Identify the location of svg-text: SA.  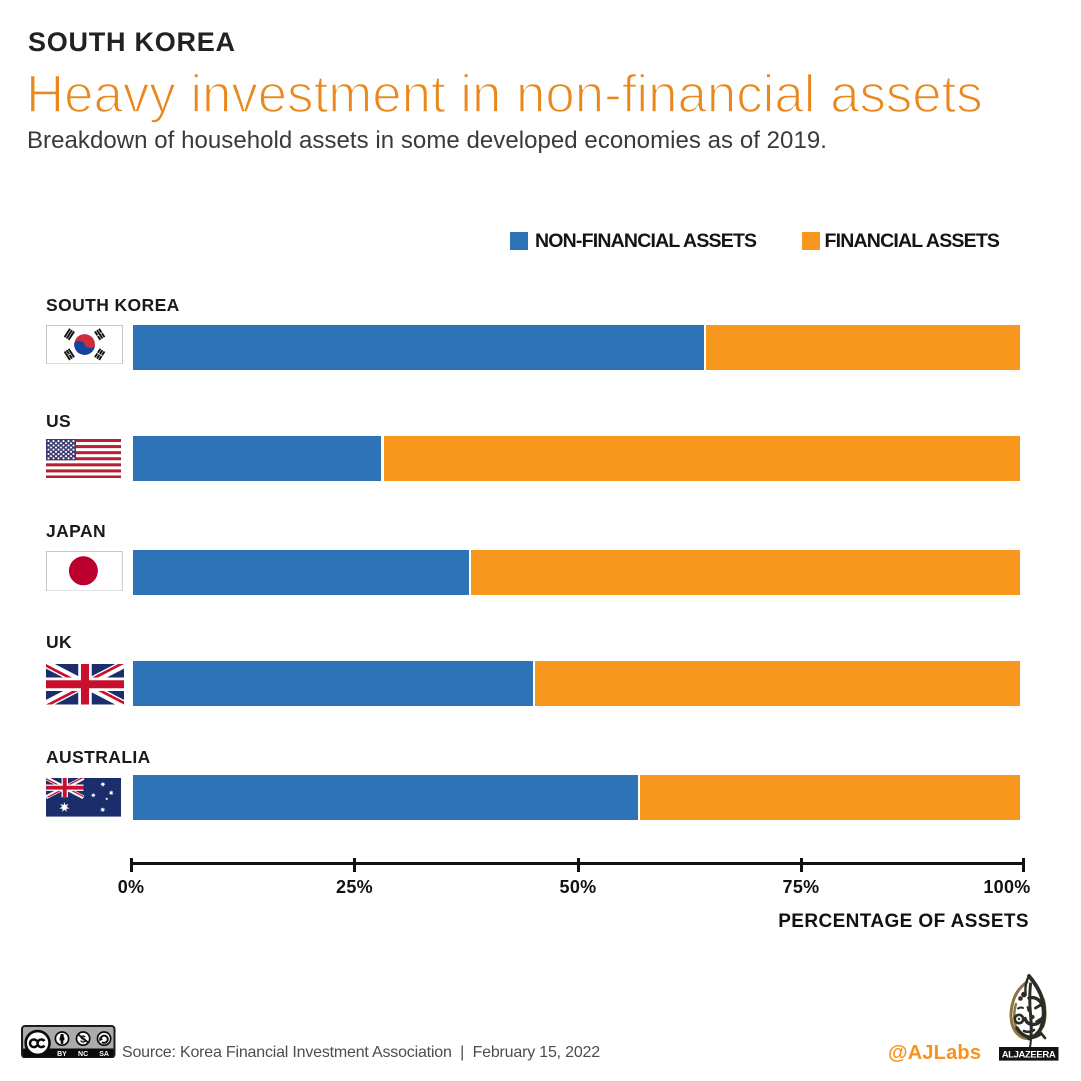
(104, 1054).